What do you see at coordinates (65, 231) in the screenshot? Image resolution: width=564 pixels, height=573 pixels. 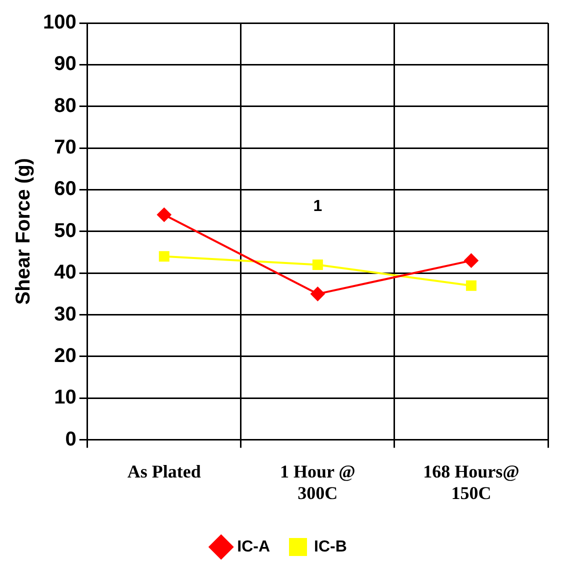 I see `y-tick-label: 50` at bounding box center [65, 231].